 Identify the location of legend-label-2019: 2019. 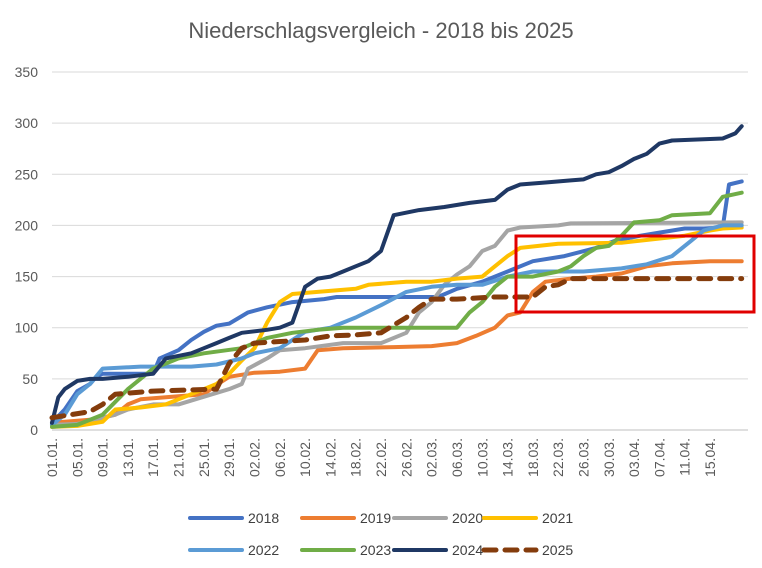
(375, 518).